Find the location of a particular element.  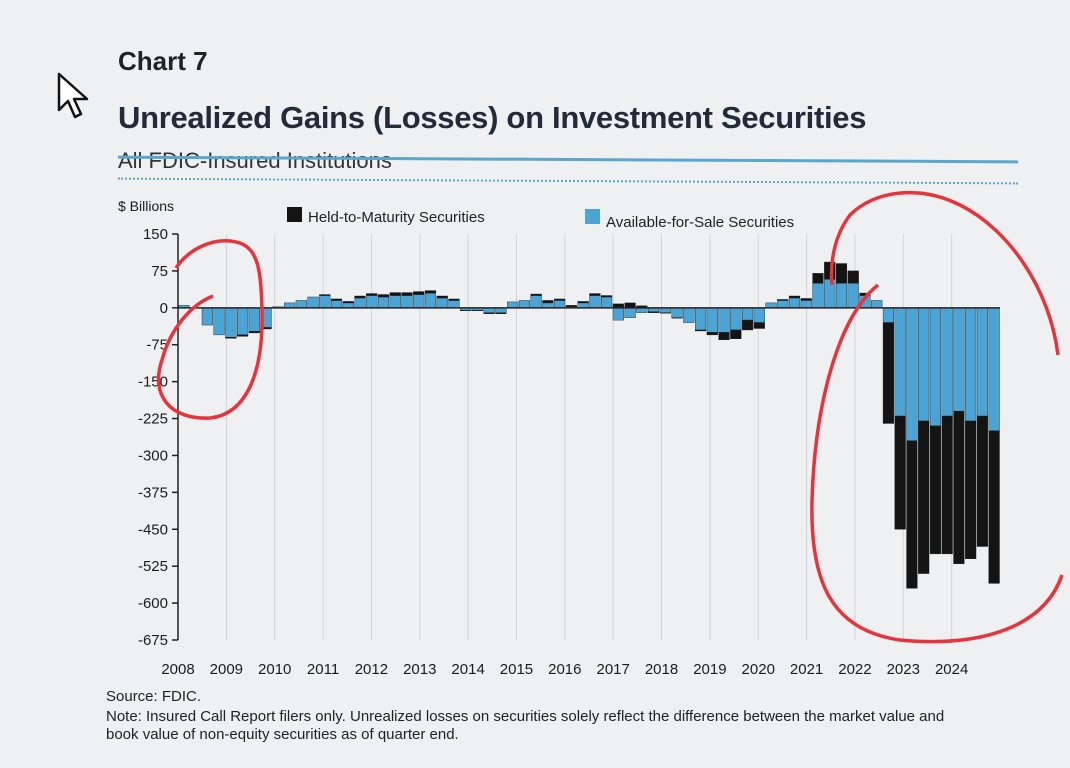

y-tick-label: -225 is located at coordinates (153, 419).